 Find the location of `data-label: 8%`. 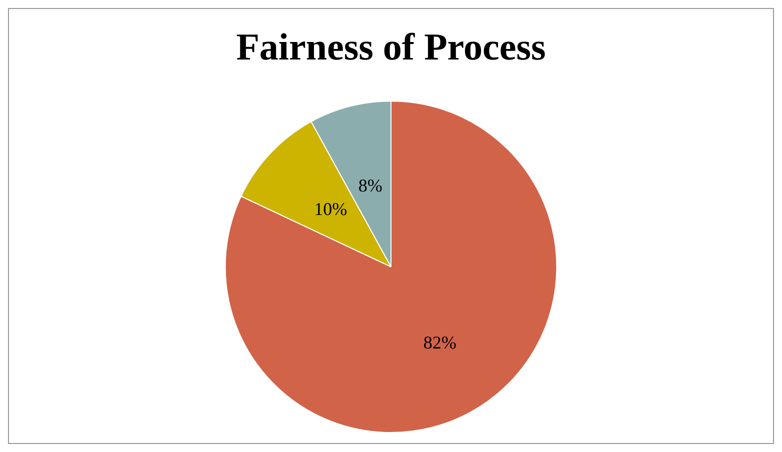

data-label: 8% is located at coordinates (370, 185).